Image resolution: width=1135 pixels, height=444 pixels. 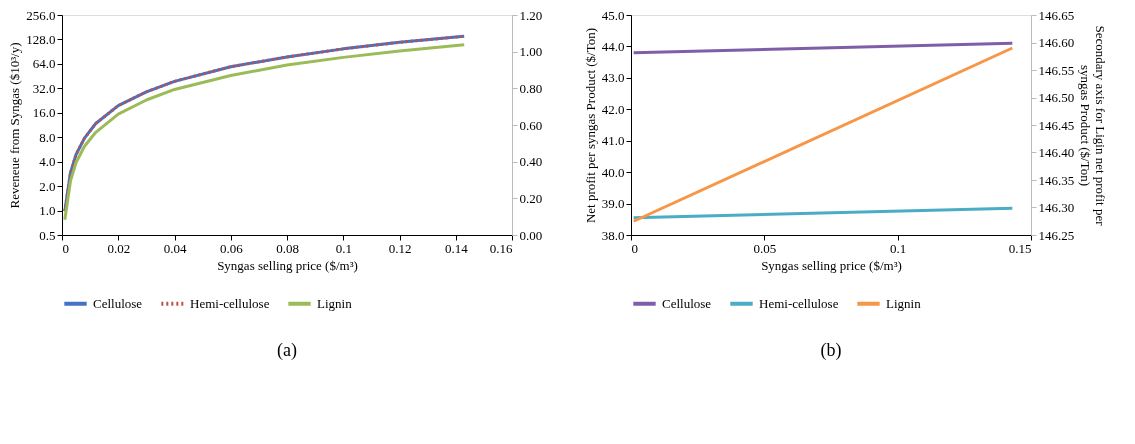 I want to click on y2-tick-label: 0.60, so click(x=531, y=125).